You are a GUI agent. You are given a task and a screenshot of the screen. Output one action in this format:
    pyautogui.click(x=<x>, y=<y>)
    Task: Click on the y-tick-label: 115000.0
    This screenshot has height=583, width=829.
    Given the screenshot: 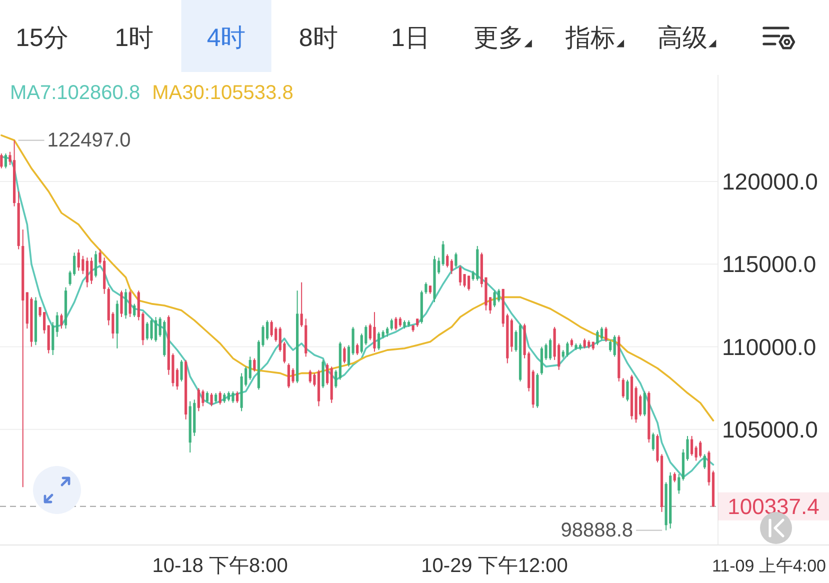 What is the action you would take?
    pyautogui.click(x=769, y=264)
    